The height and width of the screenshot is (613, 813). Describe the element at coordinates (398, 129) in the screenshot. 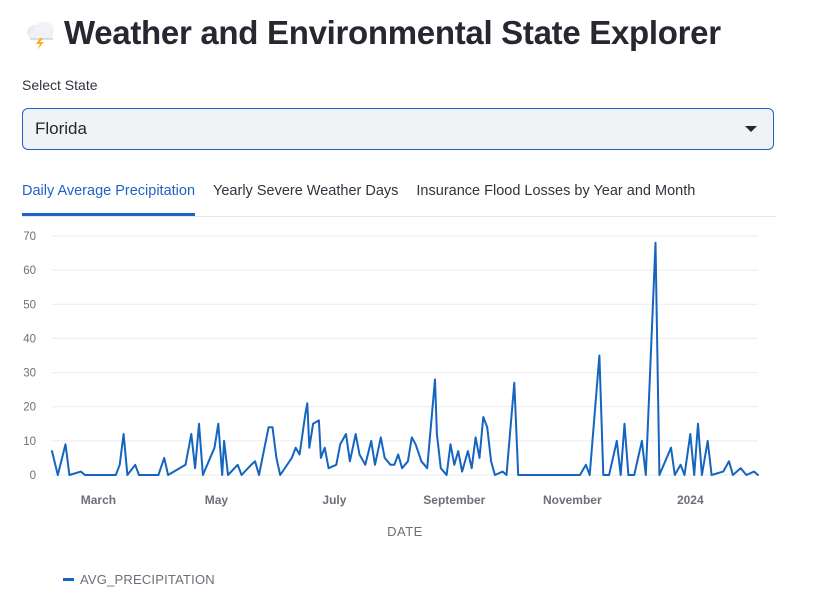

I see `state-select: Florida` at that location.